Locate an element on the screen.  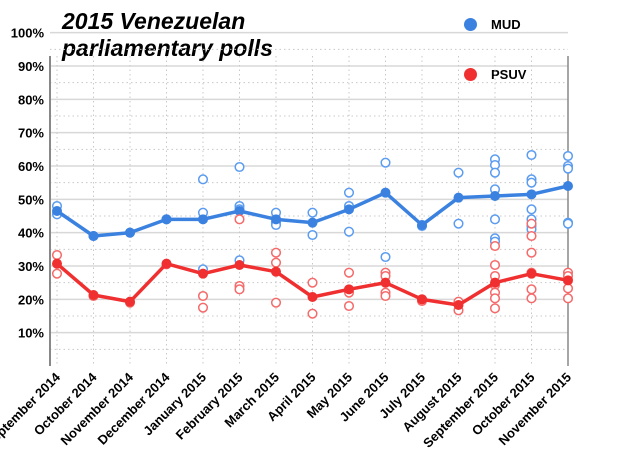
y-tick-label: 80% is located at coordinates (31, 99).